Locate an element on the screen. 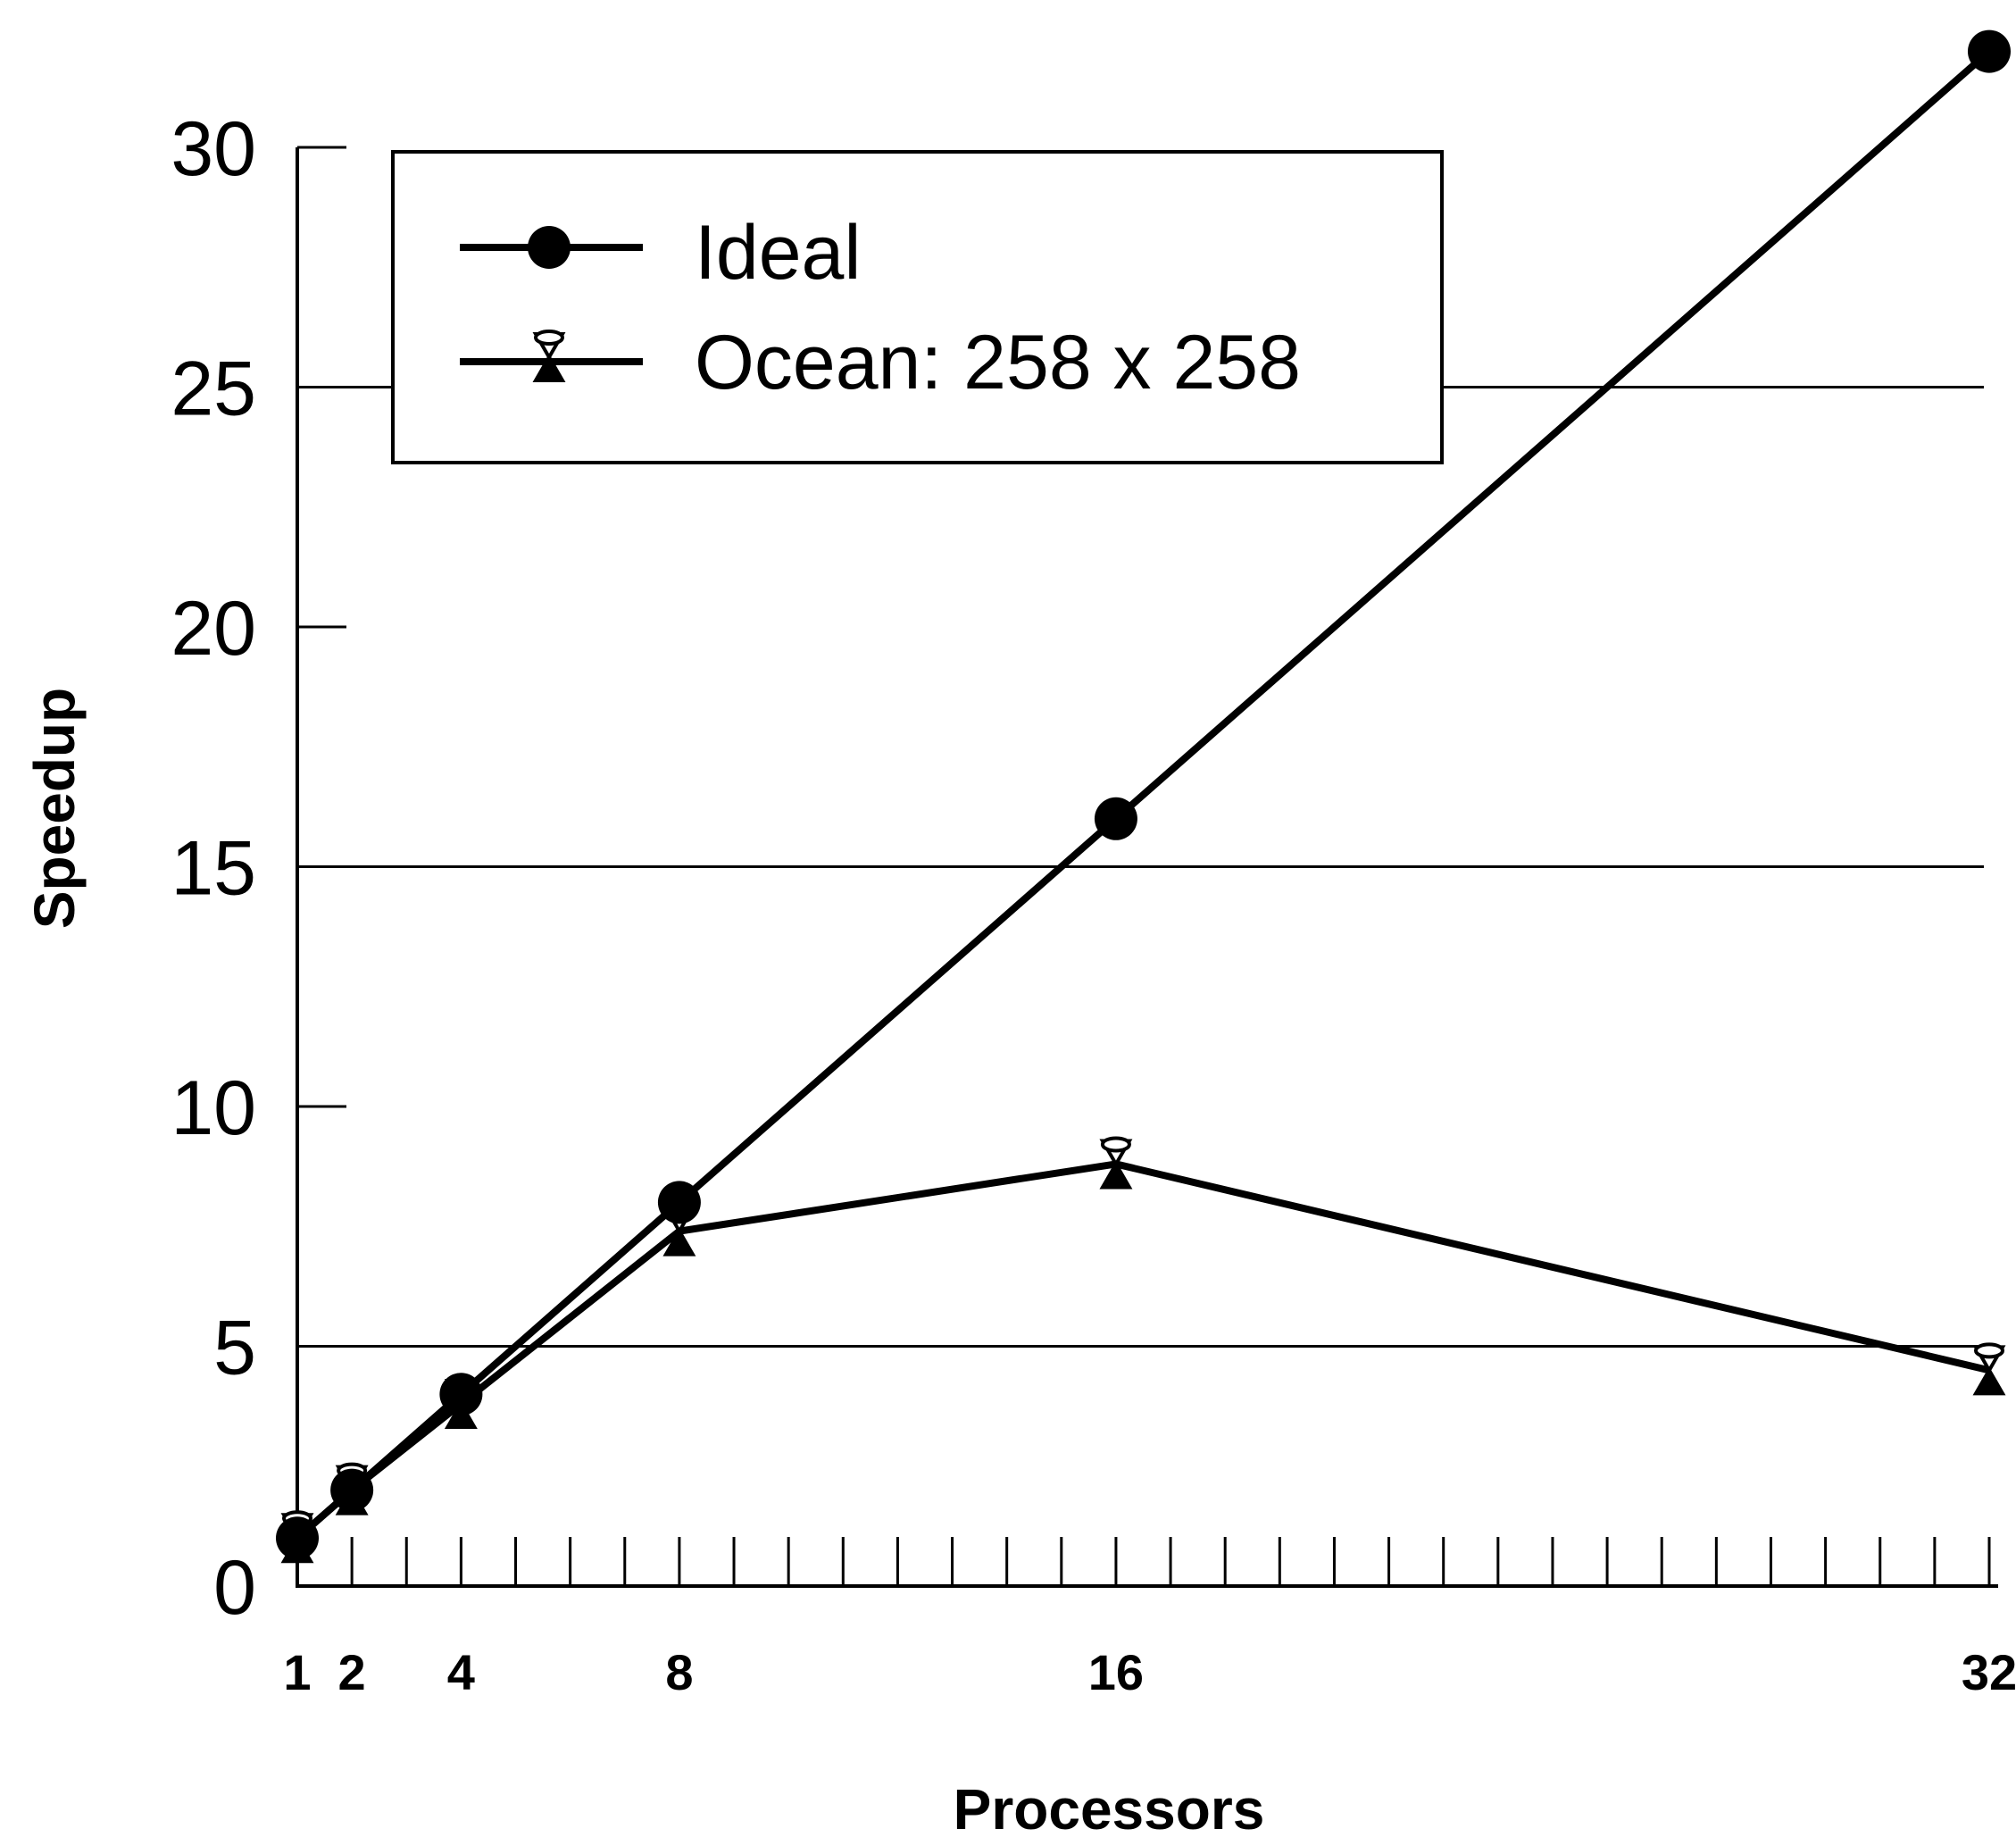 The height and width of the screenshot is (1837, 2016). y-tick-labels: 0 5 10 15 20 25 30 is located at coordinates (213, 868).